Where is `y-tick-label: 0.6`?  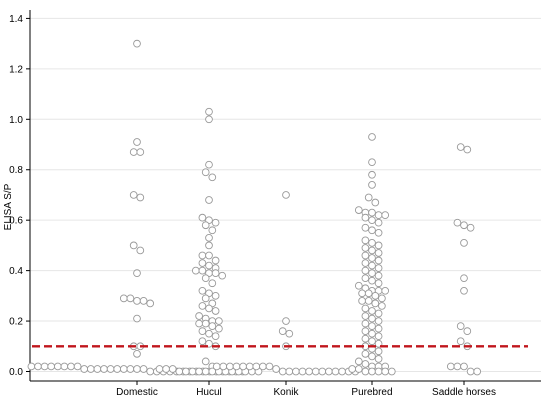 y-tick-label: 0.6 is located at coordinates (16, 221).